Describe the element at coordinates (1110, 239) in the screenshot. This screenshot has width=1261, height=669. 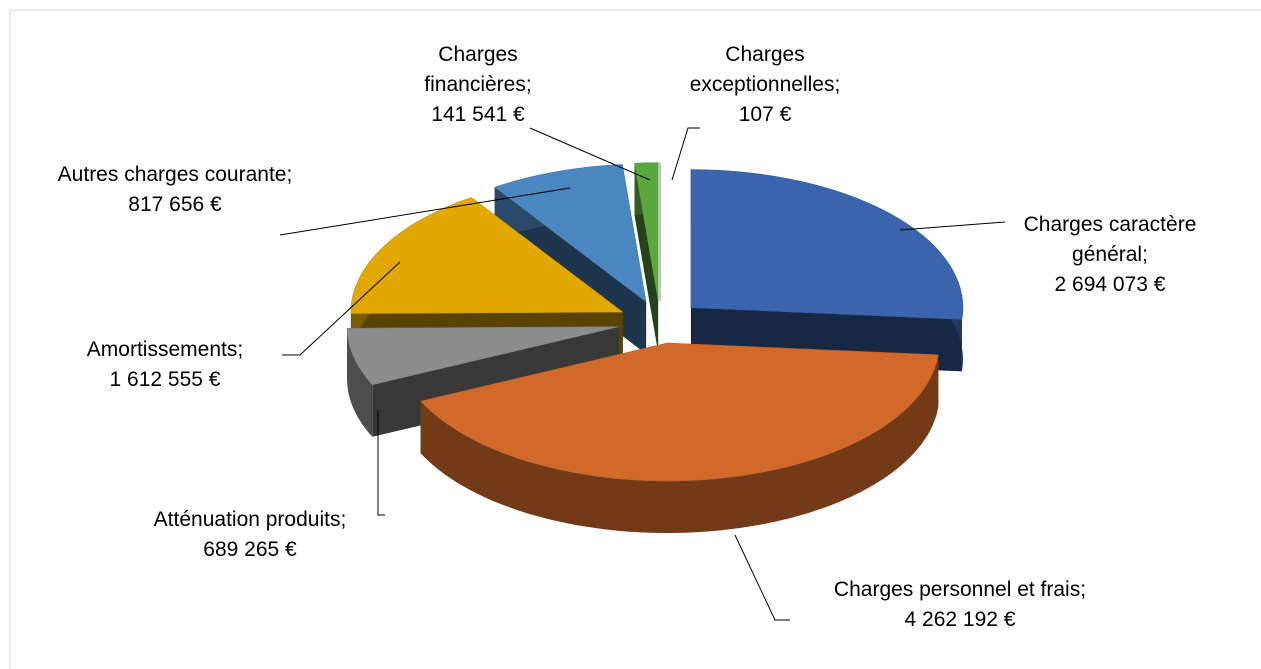
I see `category-label: Charges caractère général` at that location.